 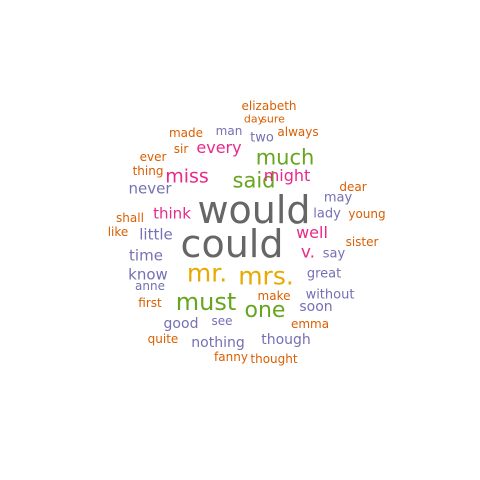 I want to click on word-great: great, so click(x=324, y=274).